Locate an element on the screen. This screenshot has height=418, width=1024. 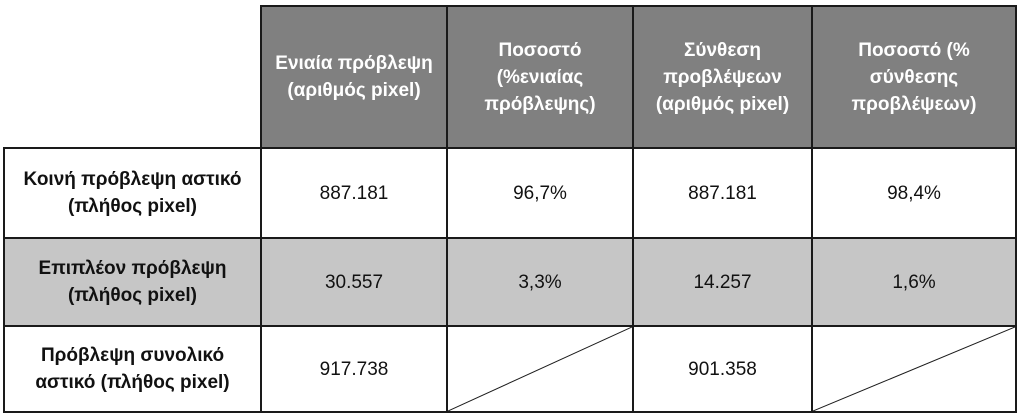
table-cell: 96,7% is located at coordinates (540, 193).